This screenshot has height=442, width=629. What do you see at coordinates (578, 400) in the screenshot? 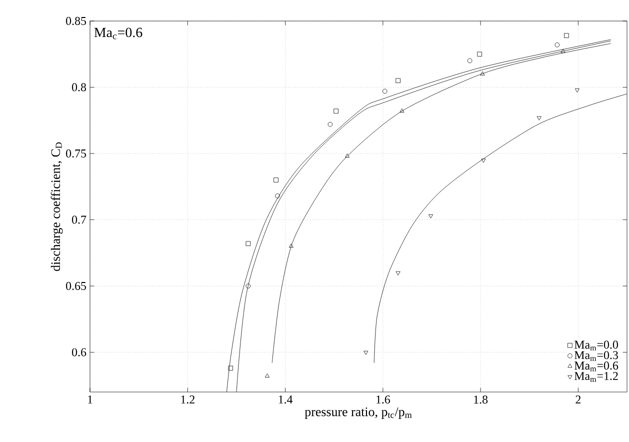
I see `x-tick-label: 2` at bounding box center [578, 400].